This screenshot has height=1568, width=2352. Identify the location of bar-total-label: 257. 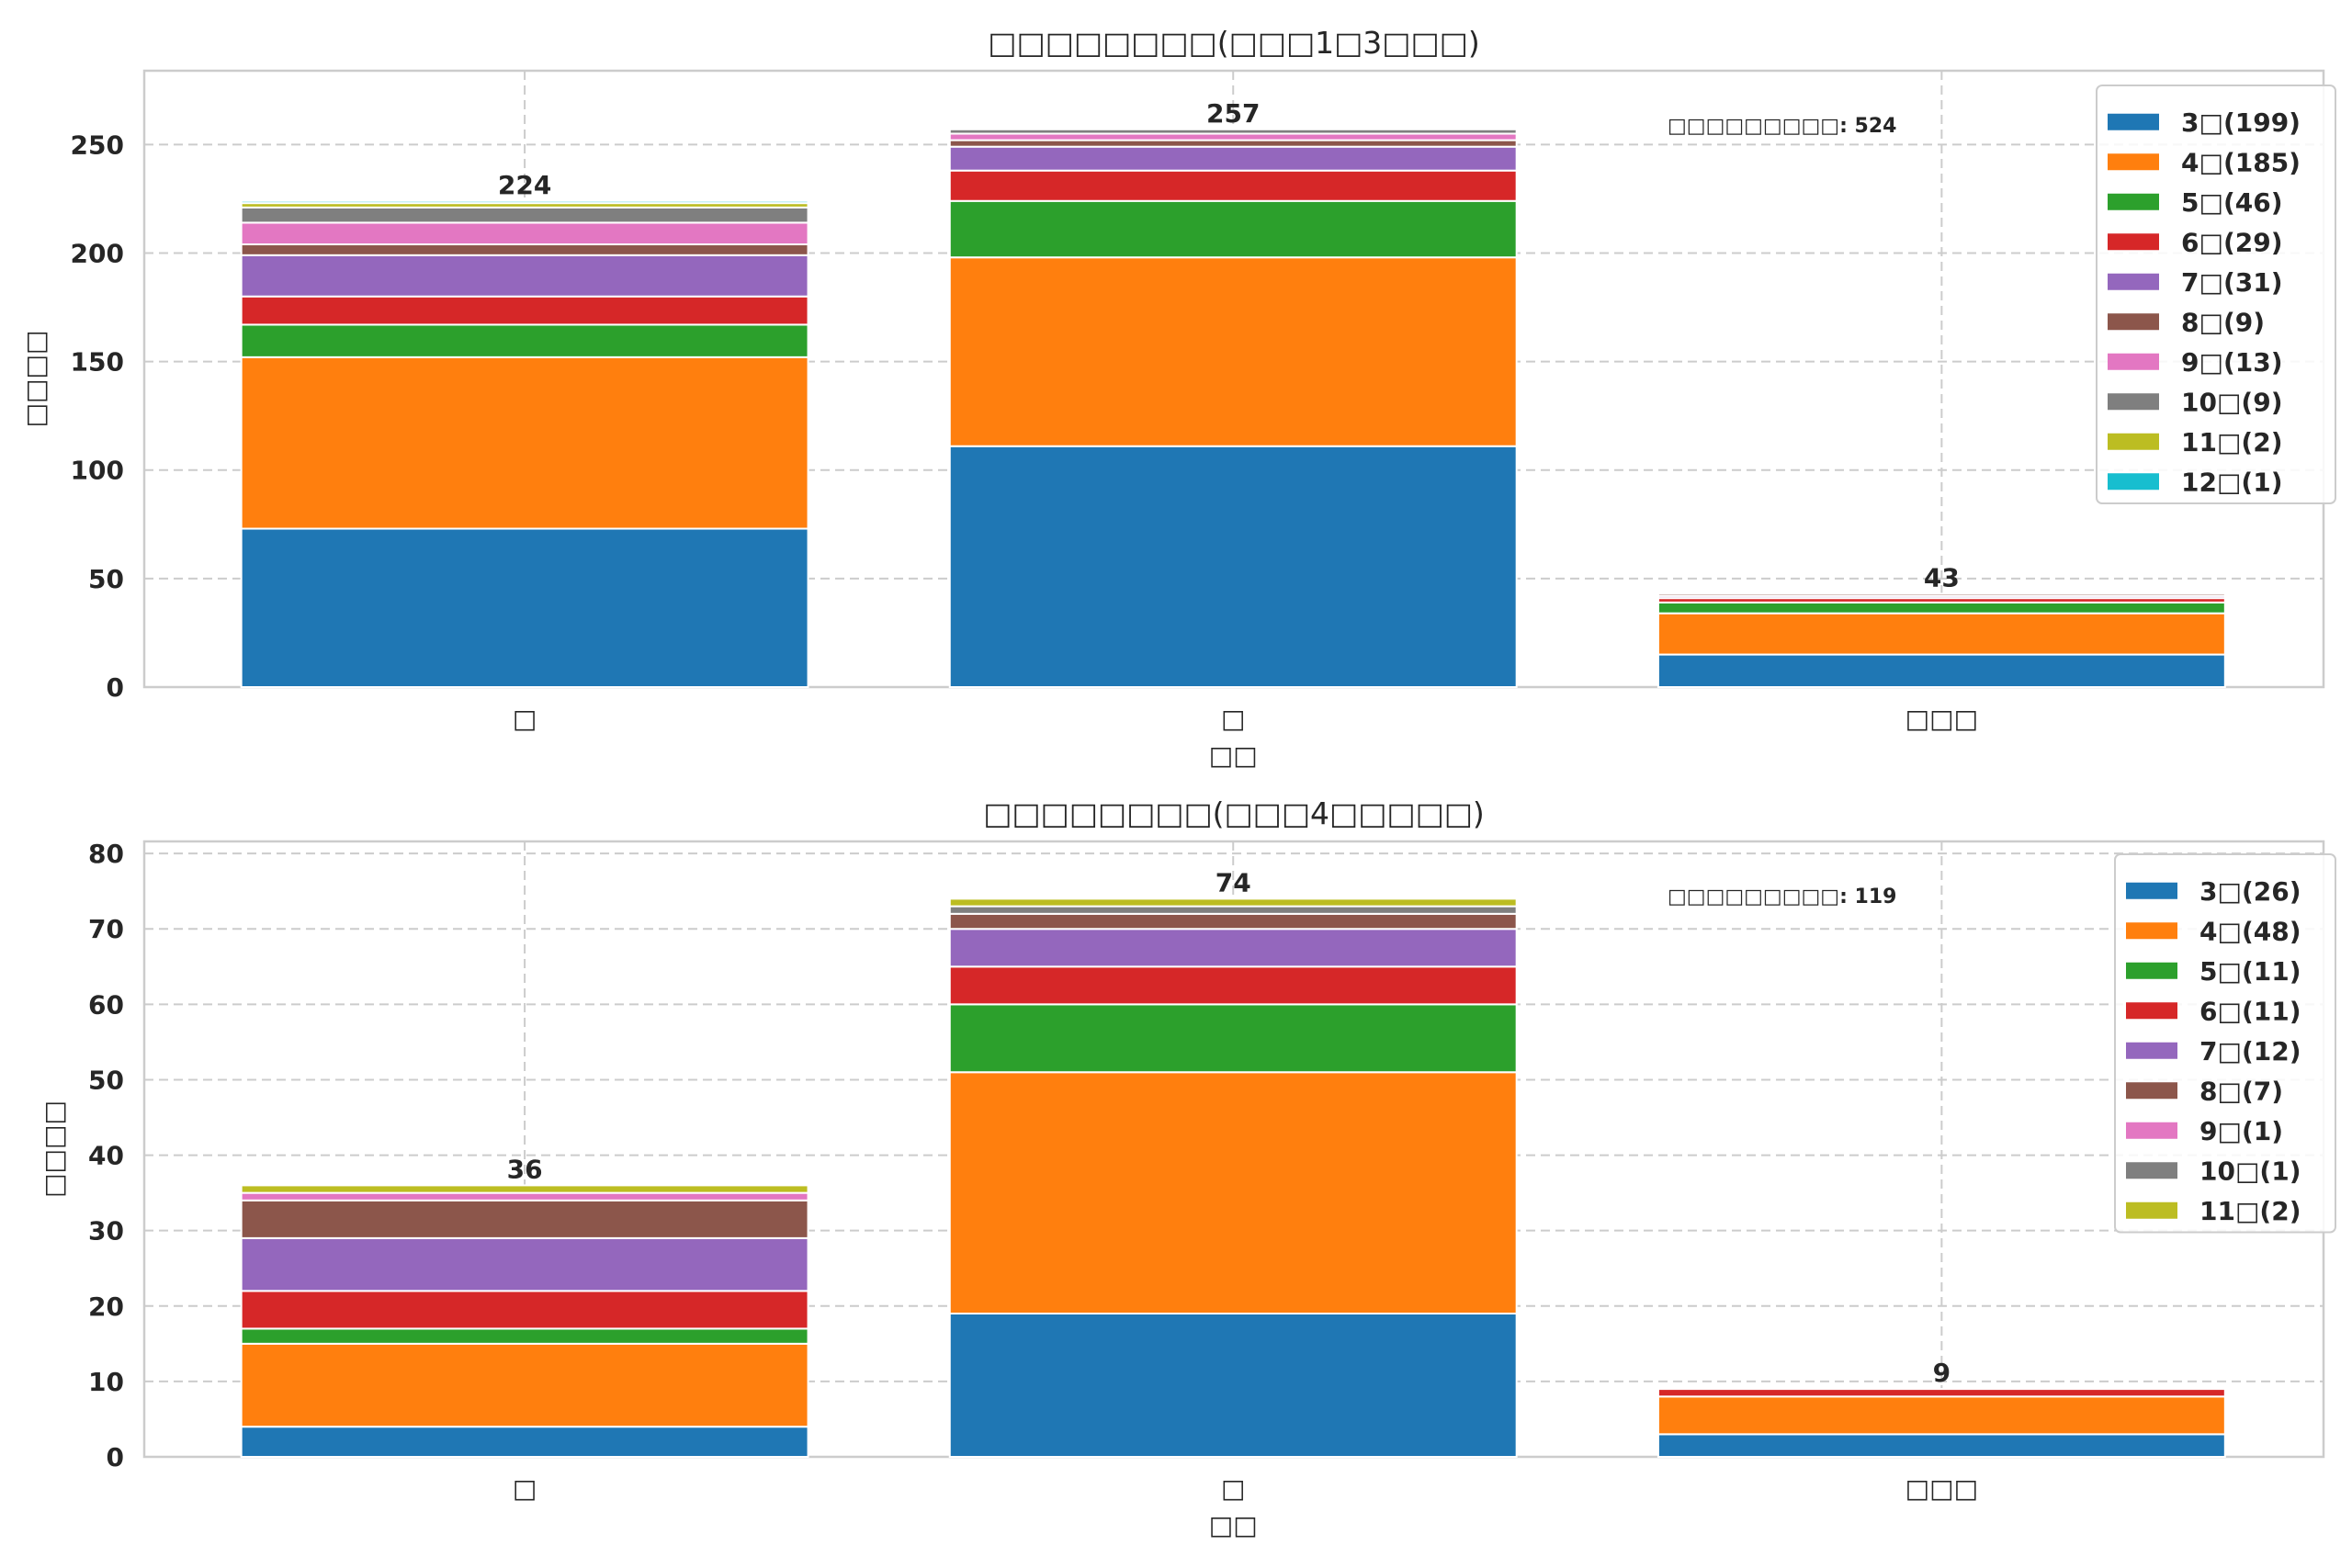
(1233, 114).